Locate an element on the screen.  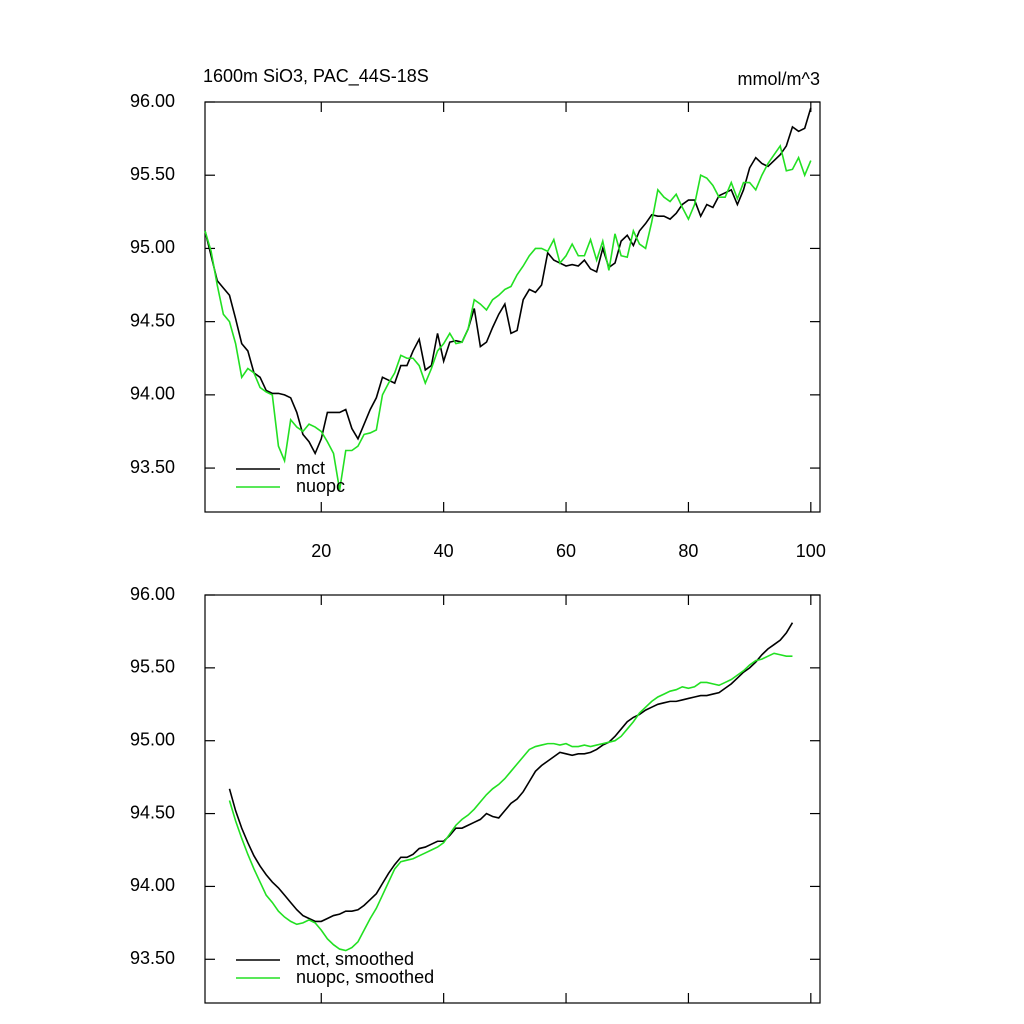
x-tick-label: 60 is located at coordinates (566, 551).